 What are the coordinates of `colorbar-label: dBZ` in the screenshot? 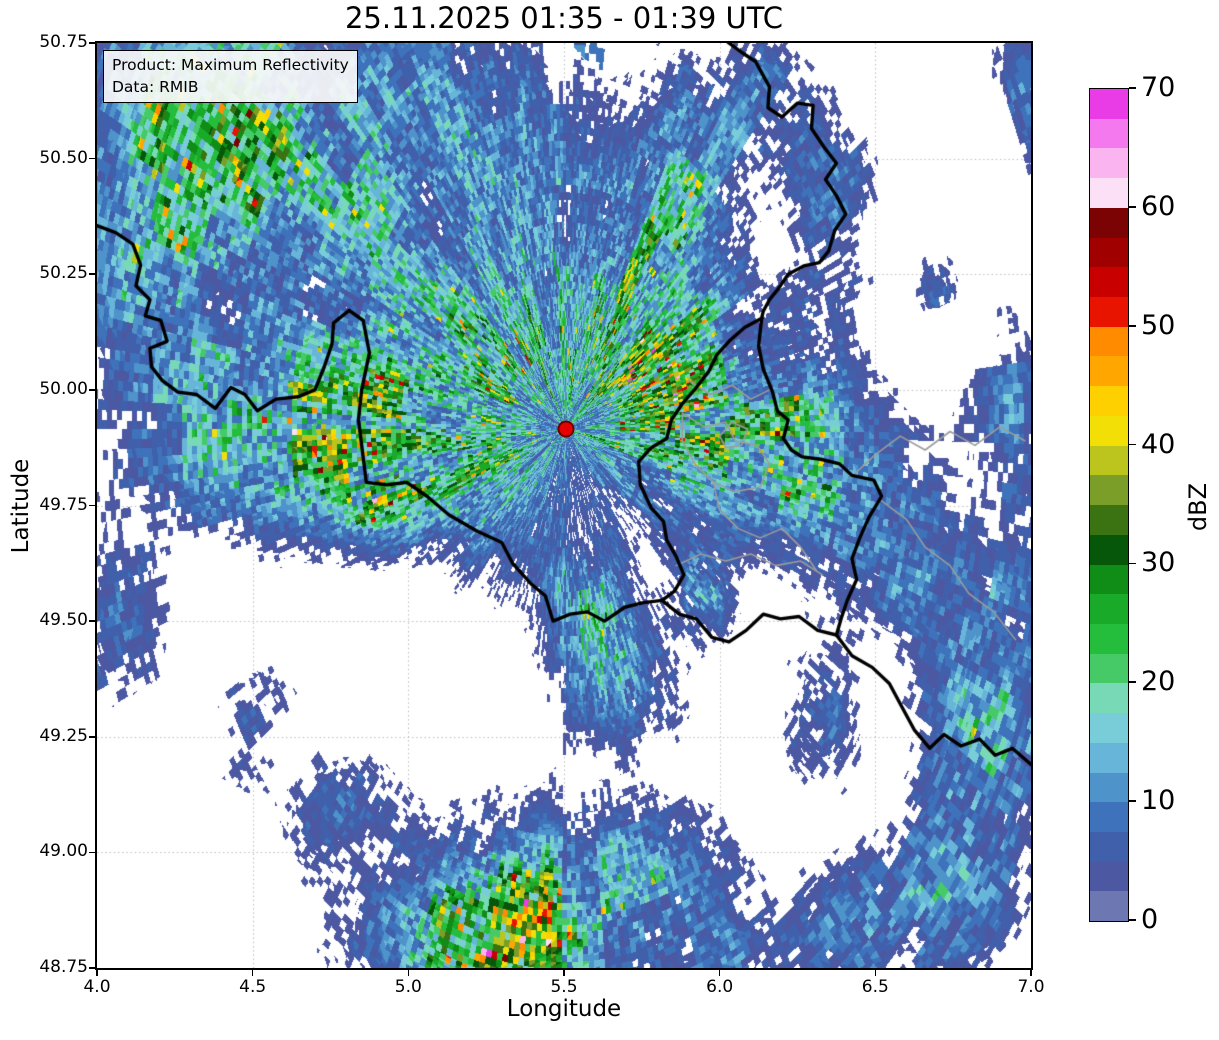 It's located at (1198, 507).